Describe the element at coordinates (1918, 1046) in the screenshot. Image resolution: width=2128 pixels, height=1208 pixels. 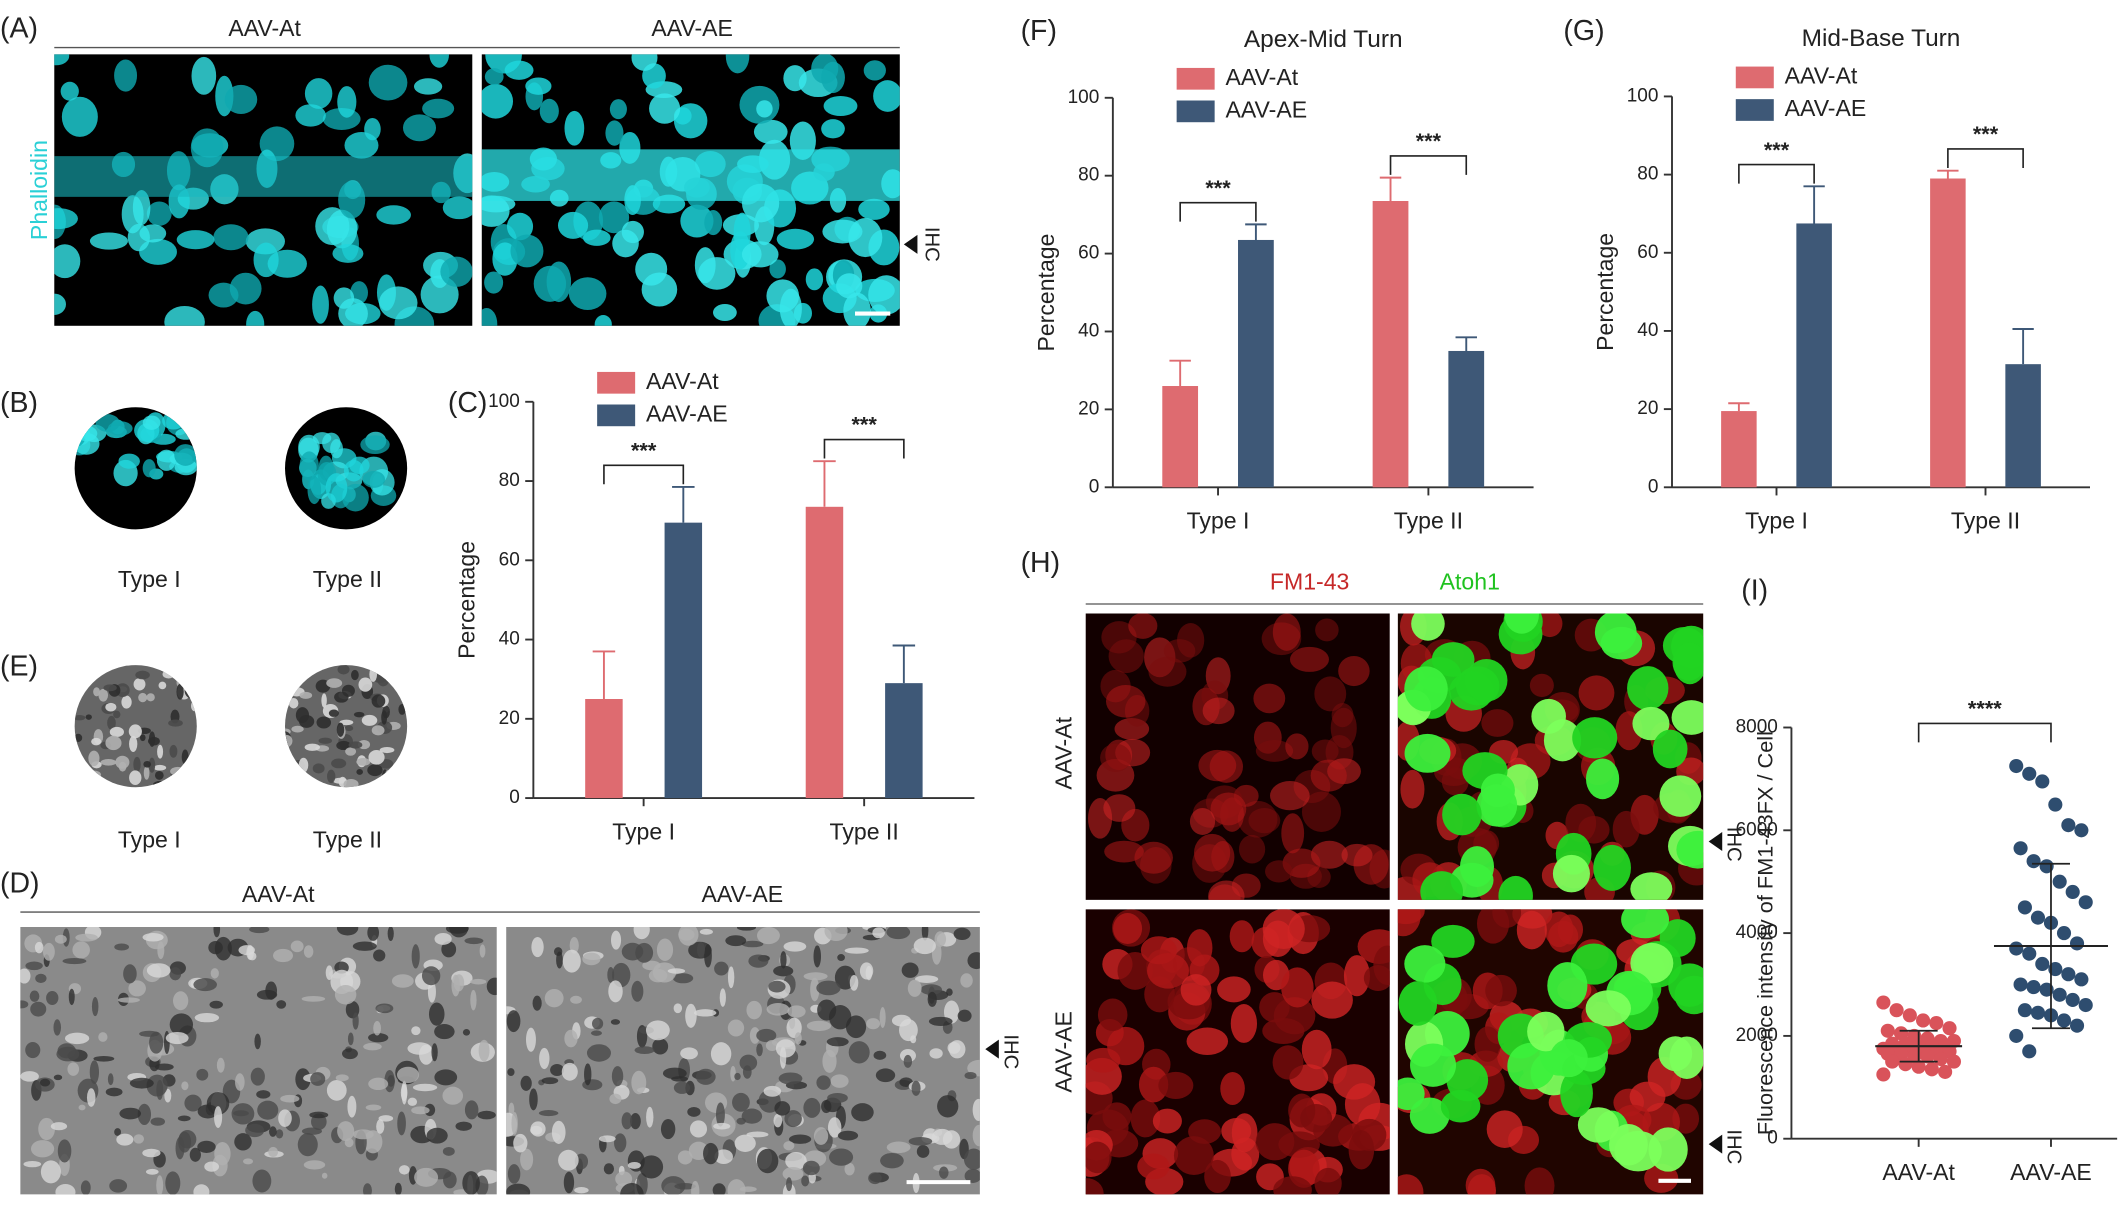
I see `sd-bar` at that location.